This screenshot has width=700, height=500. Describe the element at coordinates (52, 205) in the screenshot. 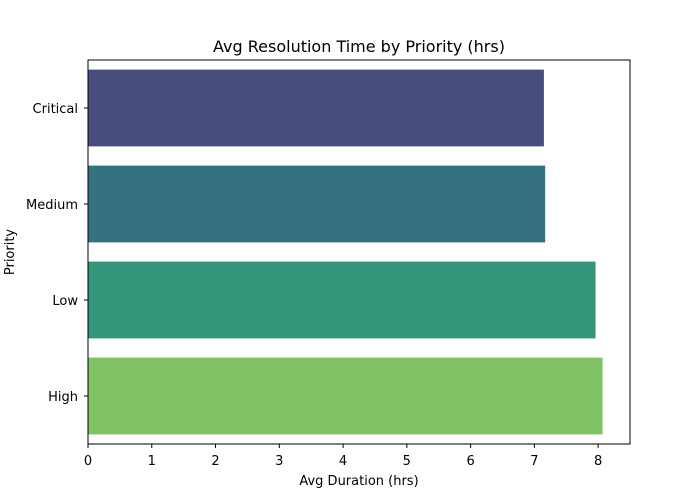

I see `y-tick-label-medium: Medium` at that location.